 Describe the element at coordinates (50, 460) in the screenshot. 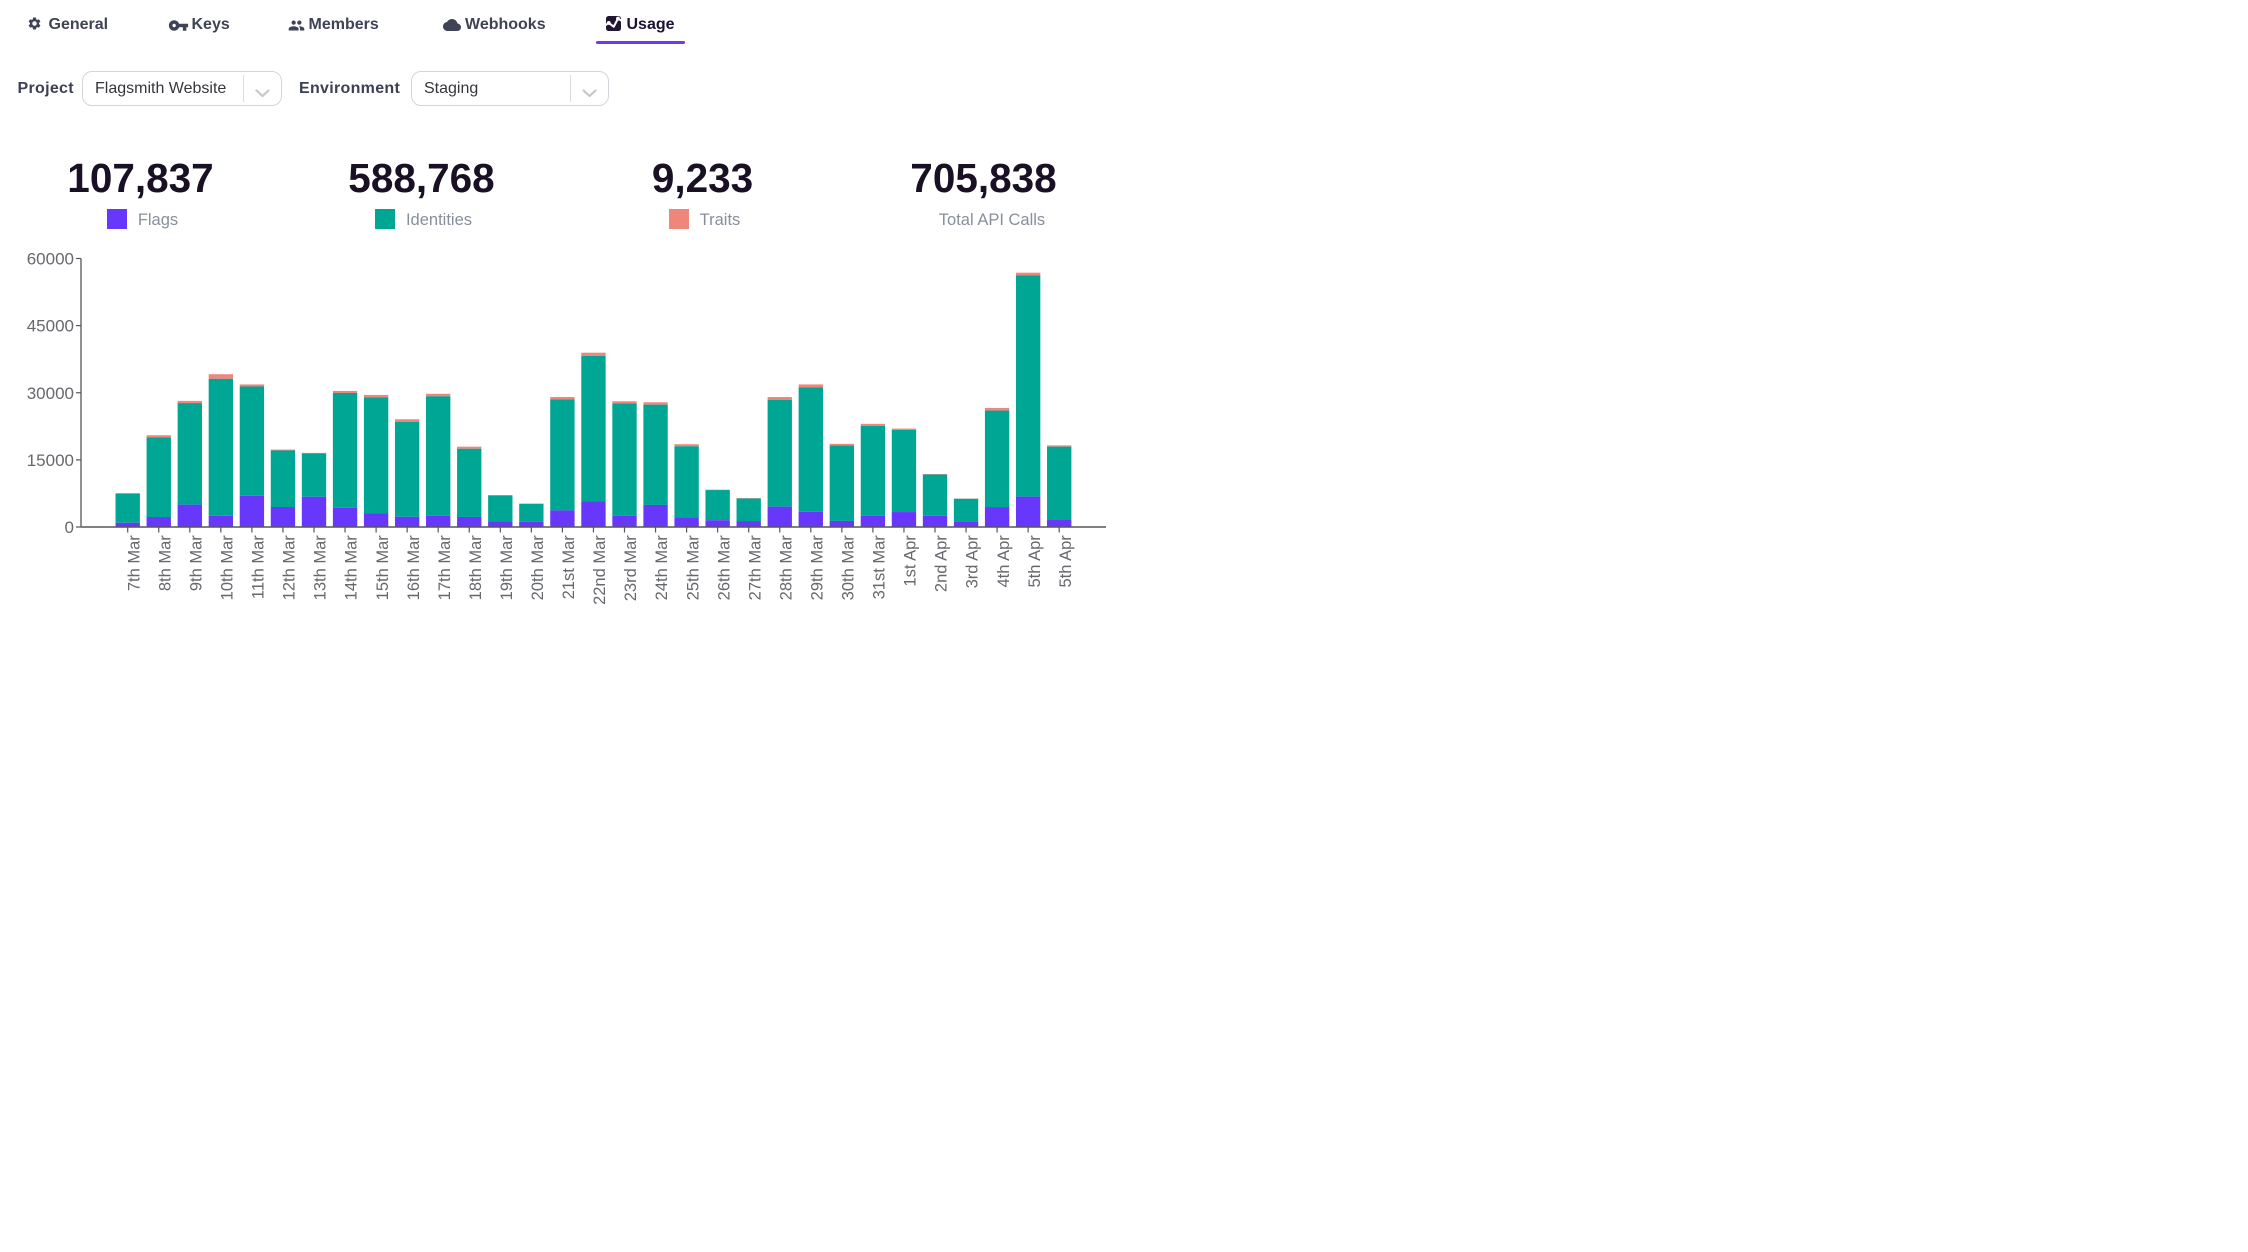

I see `svg-text: 15000` at that location.